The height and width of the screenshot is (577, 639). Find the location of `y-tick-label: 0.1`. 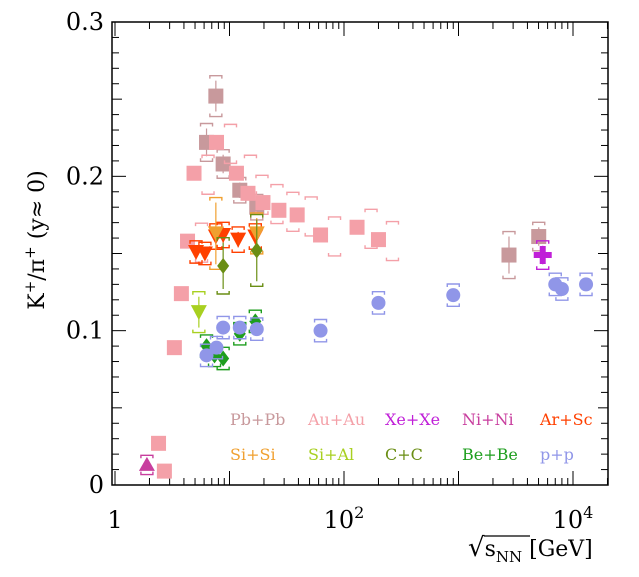

y-tick-label: 0.1 is located at coordinates (85, 331).